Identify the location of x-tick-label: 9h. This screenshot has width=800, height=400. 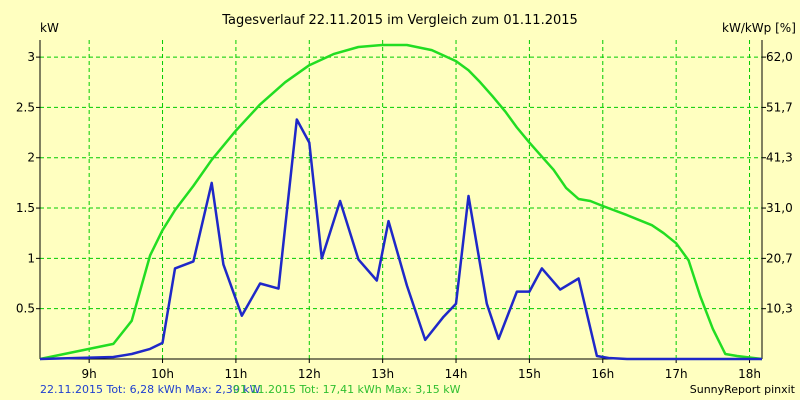
(89, 374).